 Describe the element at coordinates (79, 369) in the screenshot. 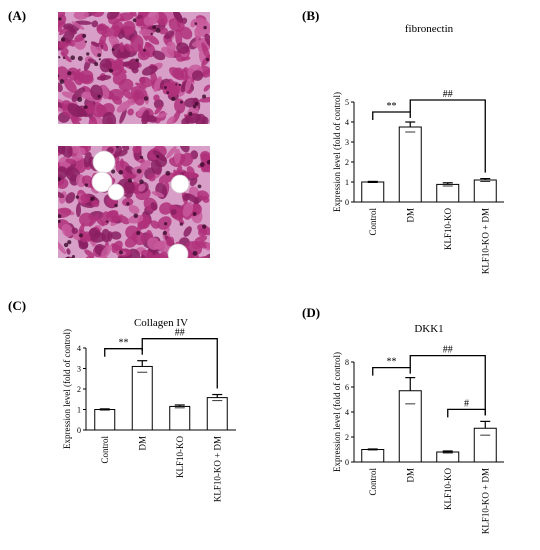

I see `y-tick-label: 3` at that location.